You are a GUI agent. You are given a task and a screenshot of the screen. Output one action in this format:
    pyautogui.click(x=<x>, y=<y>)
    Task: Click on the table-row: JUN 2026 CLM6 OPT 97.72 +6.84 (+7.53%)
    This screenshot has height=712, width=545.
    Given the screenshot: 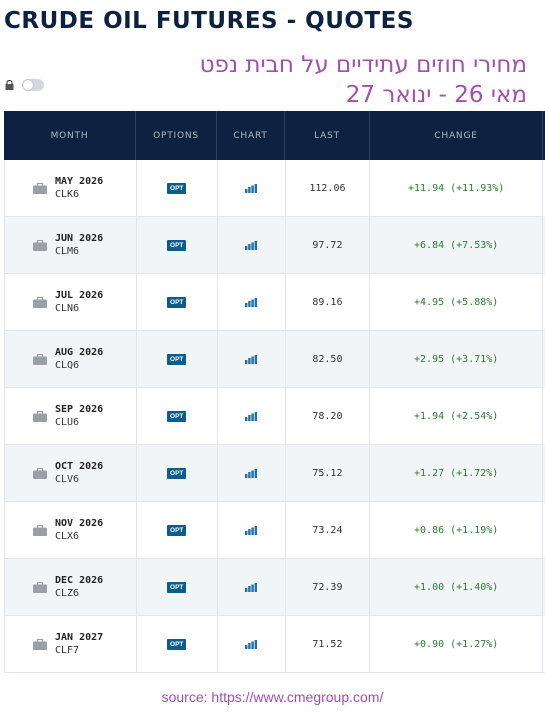 What is the action you would take?
    pyautogui.click(x=274, y=245)
    